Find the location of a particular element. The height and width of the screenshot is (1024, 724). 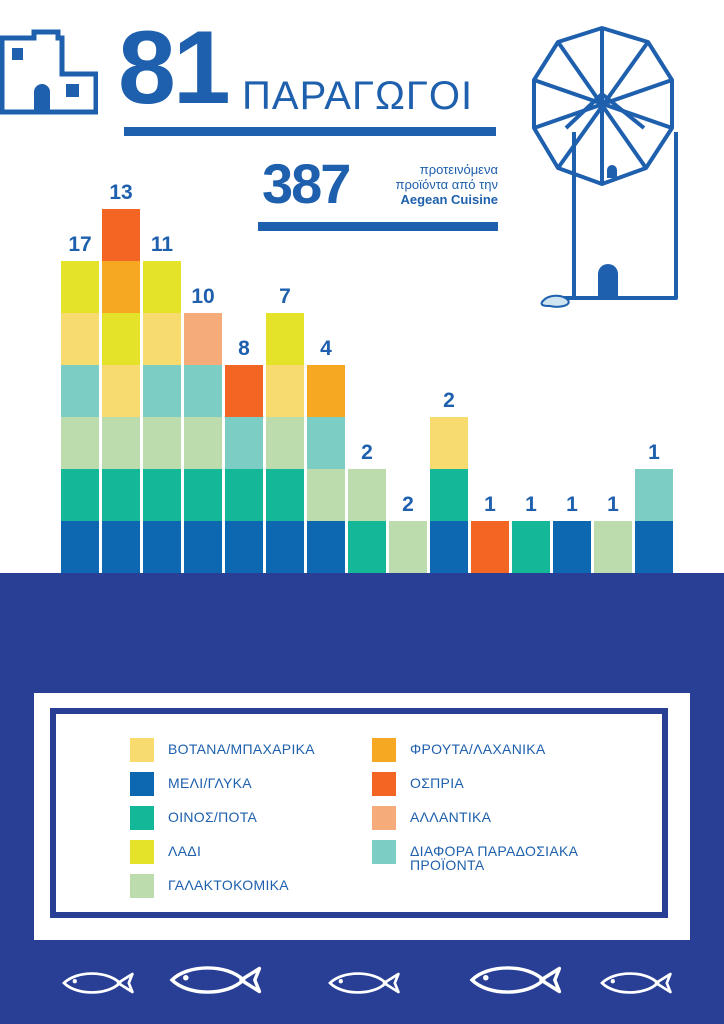

fish-decoration is located at coordinates (367, 980).